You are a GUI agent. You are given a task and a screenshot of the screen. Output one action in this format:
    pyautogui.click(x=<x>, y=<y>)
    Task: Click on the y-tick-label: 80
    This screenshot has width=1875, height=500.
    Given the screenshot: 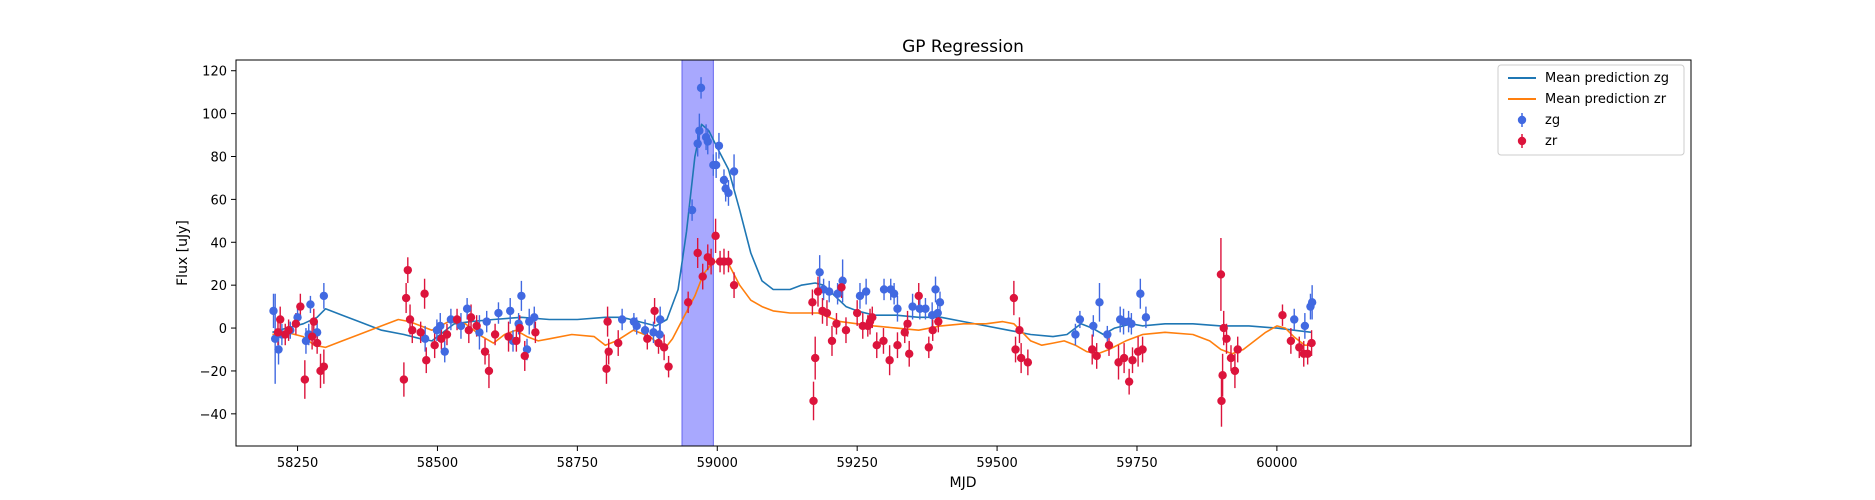 What is the action you would take?
    pyautogui.click(x=218, y=158)
    